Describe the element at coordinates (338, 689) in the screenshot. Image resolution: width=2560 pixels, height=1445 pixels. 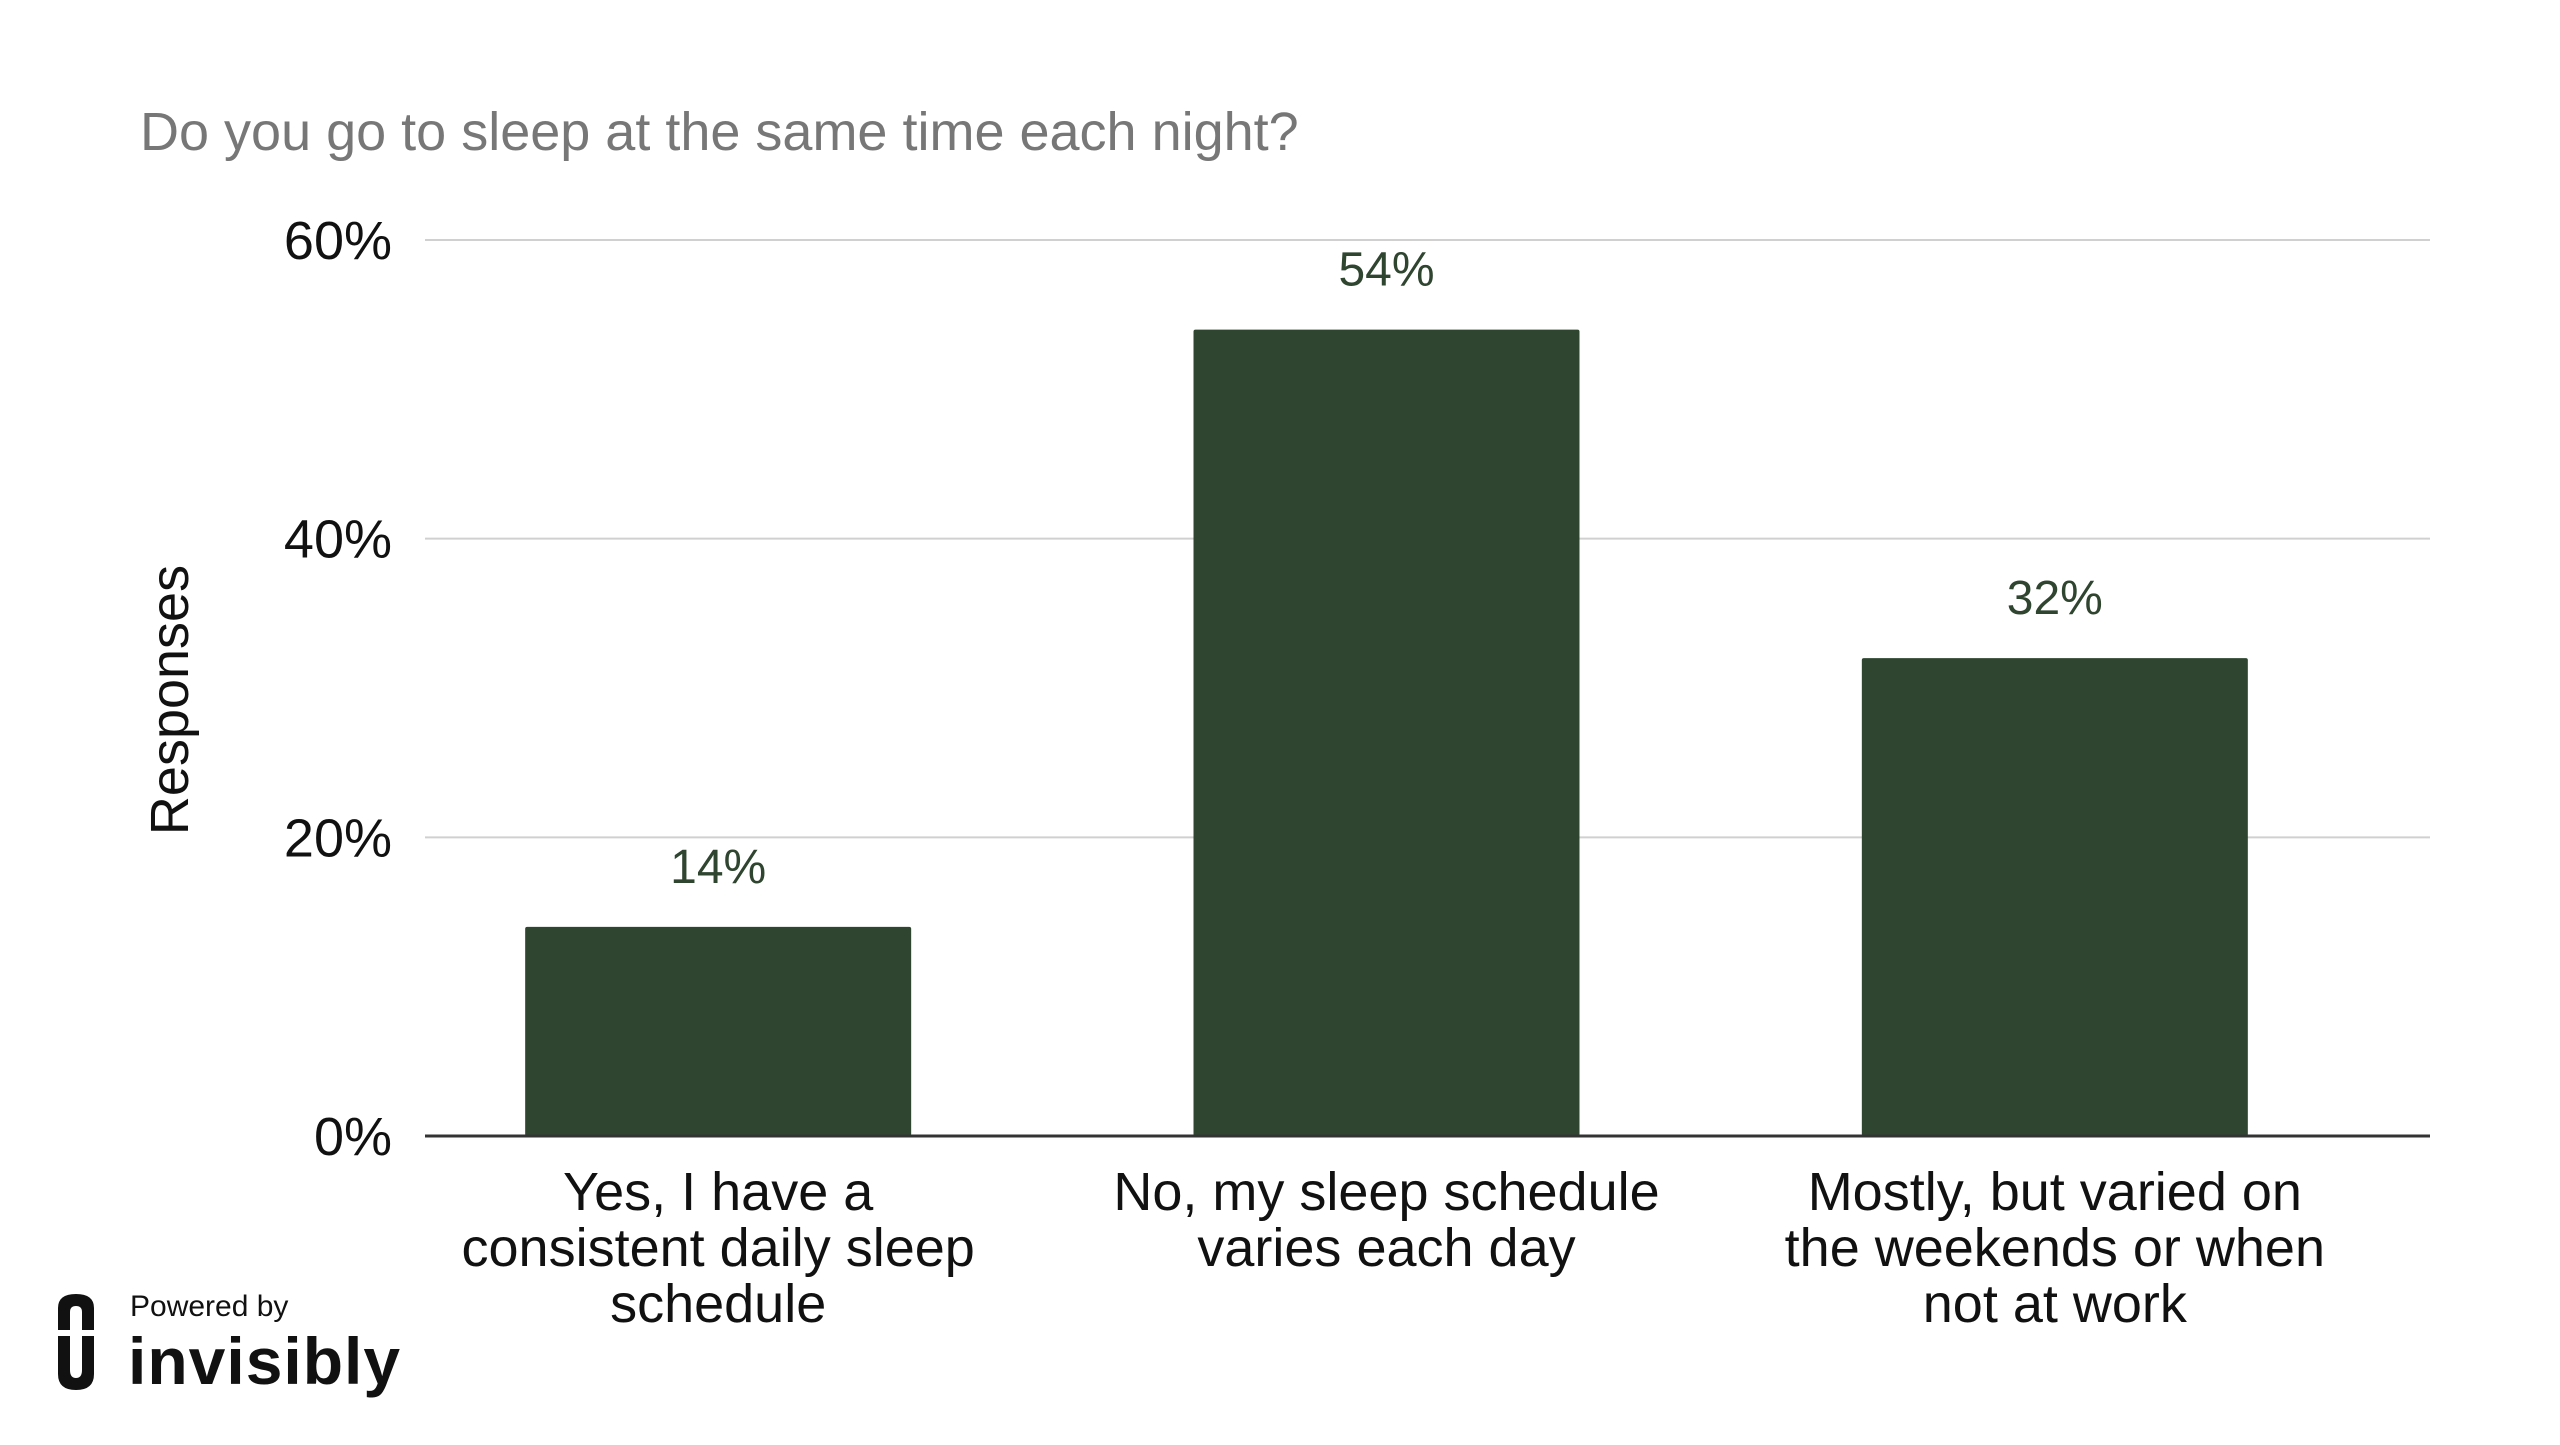
I see `y-axis-ticks: 0% 20% 40% 60%` at that location.